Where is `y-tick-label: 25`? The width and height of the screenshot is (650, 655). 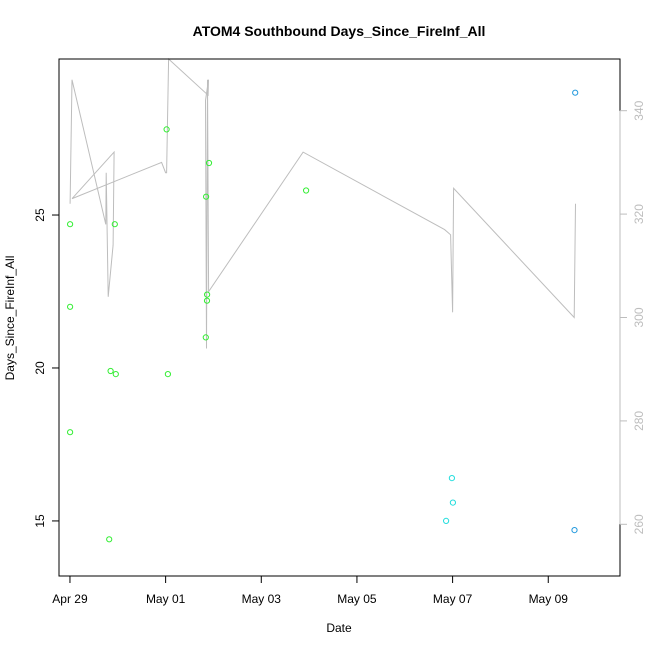
y-tick-label: 25 is located at coordinates (40, 215).